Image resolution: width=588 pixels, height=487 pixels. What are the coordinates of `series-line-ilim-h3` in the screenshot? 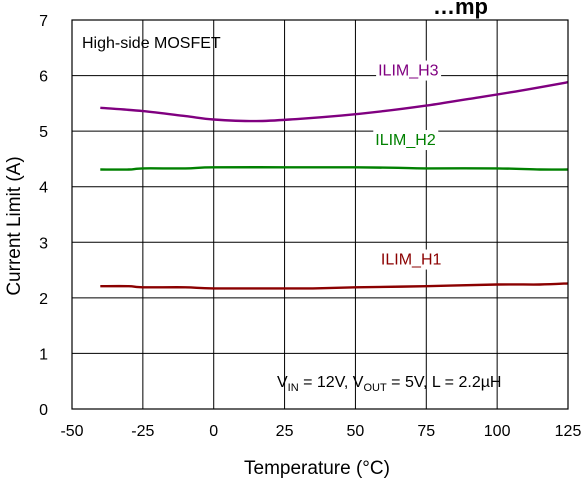 It's located at (334, 102).